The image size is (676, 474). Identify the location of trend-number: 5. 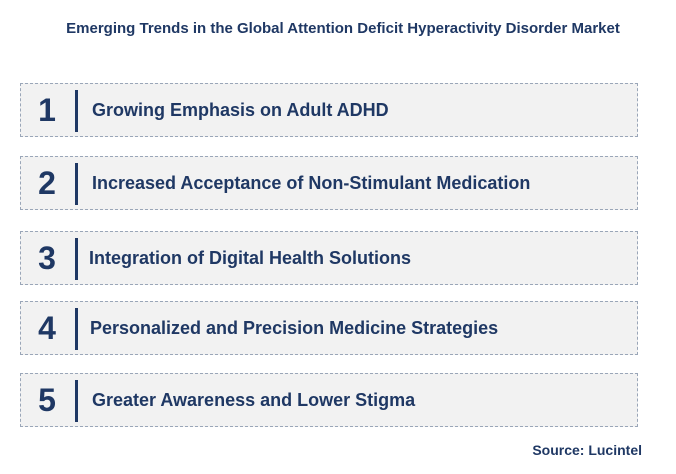
(47, 399).